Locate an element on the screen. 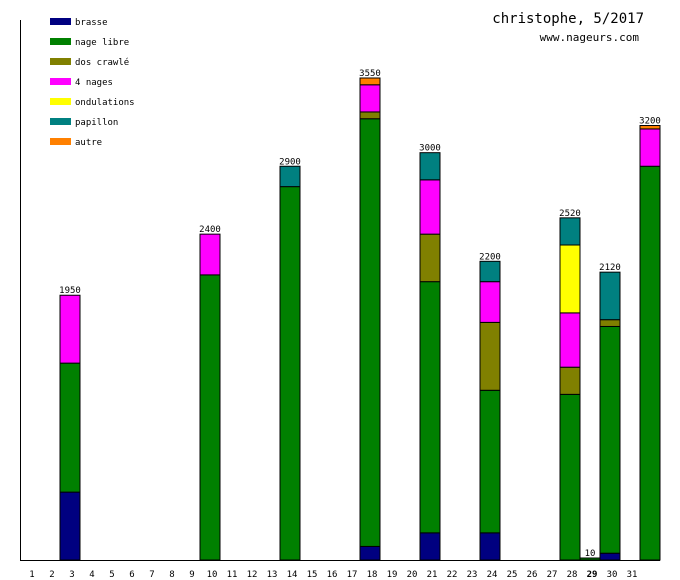 The width and height of the screenshot is (680, 580). bar-day-17: 3550 is located at coordinates (370, 315).